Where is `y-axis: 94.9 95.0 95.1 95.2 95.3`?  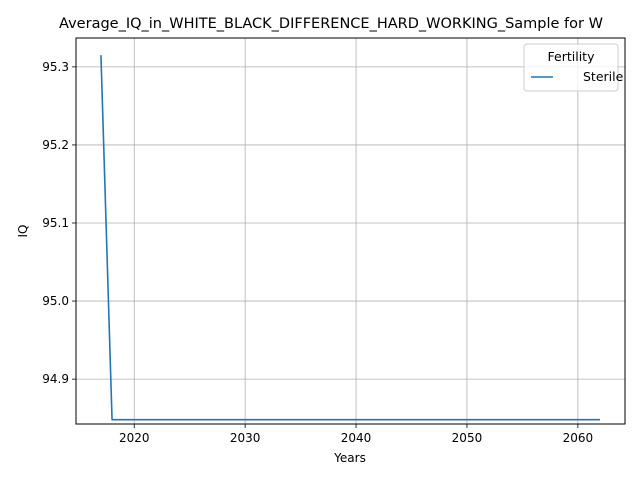
y-axis: 94.9 95.0 95.1 95.2 95.3 is located at coordinates (59, 223).